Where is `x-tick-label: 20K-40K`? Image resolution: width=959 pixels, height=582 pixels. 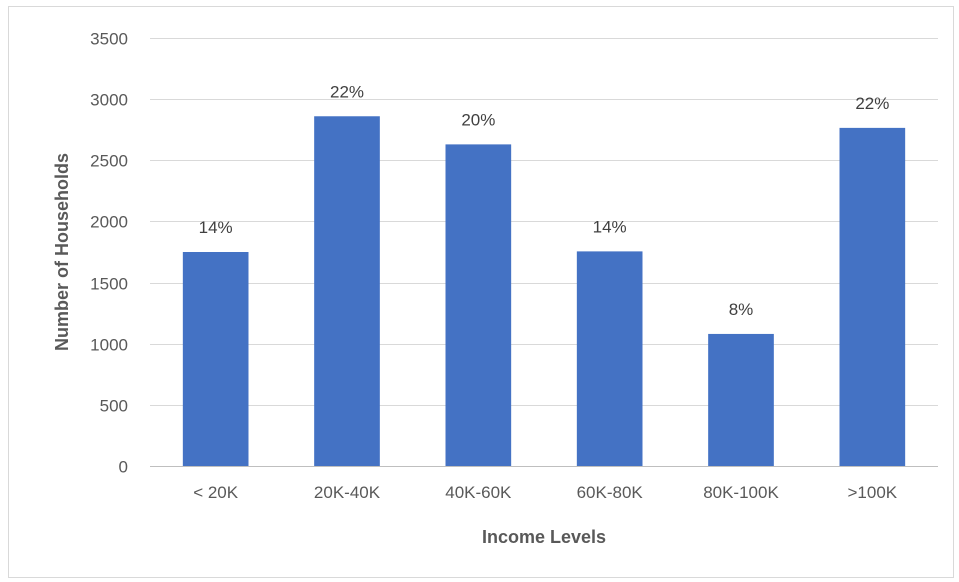 x-tick-label: 20K-40K is located at coordinates (347, 492).